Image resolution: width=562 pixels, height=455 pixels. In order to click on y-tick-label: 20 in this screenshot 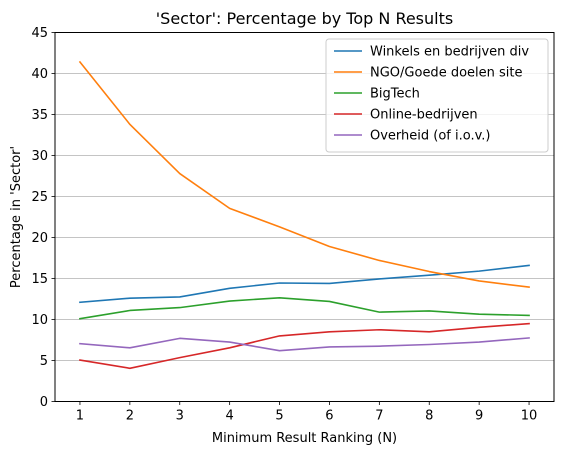, I will do `click(39, 238)`.